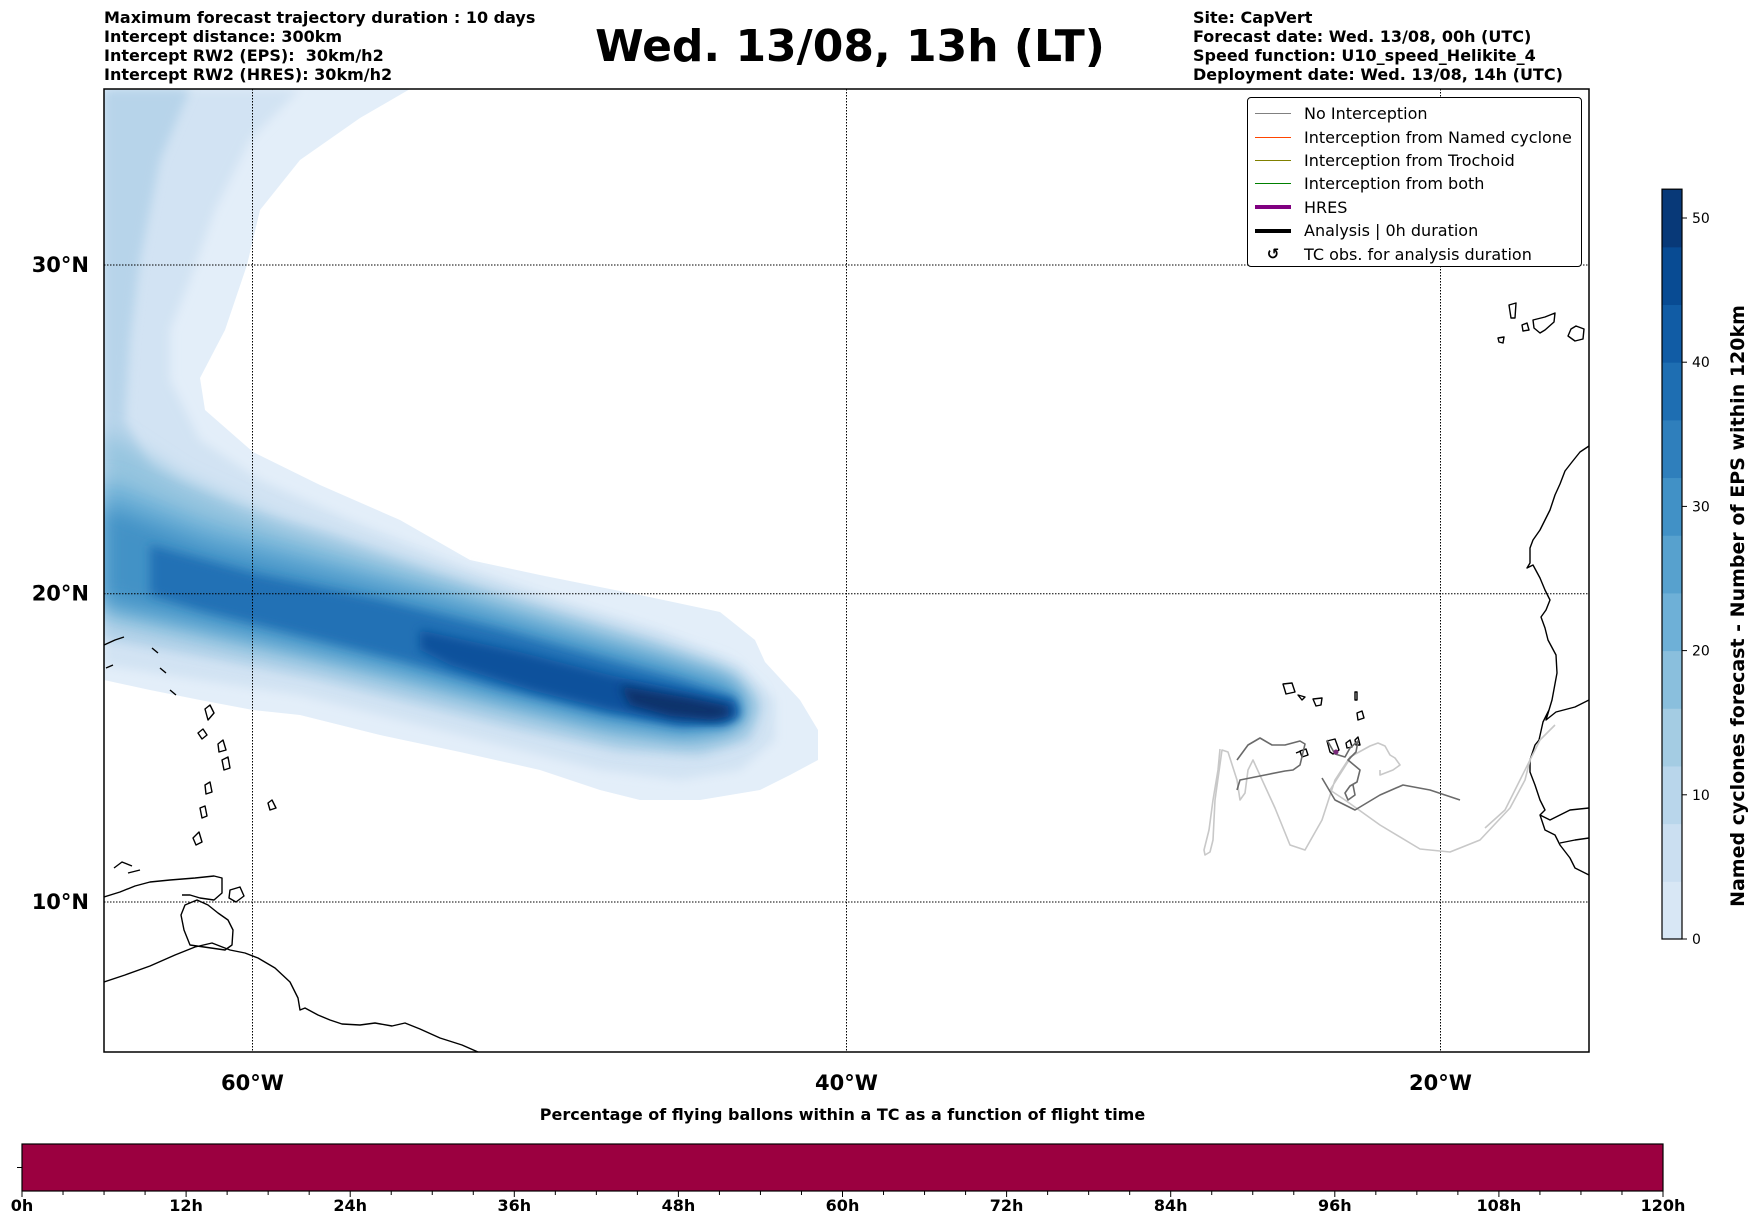 The height and width of the screenshot is (1213, 1748). I want to click on info-line: Intercept distance: 300km, so click(223, 36).